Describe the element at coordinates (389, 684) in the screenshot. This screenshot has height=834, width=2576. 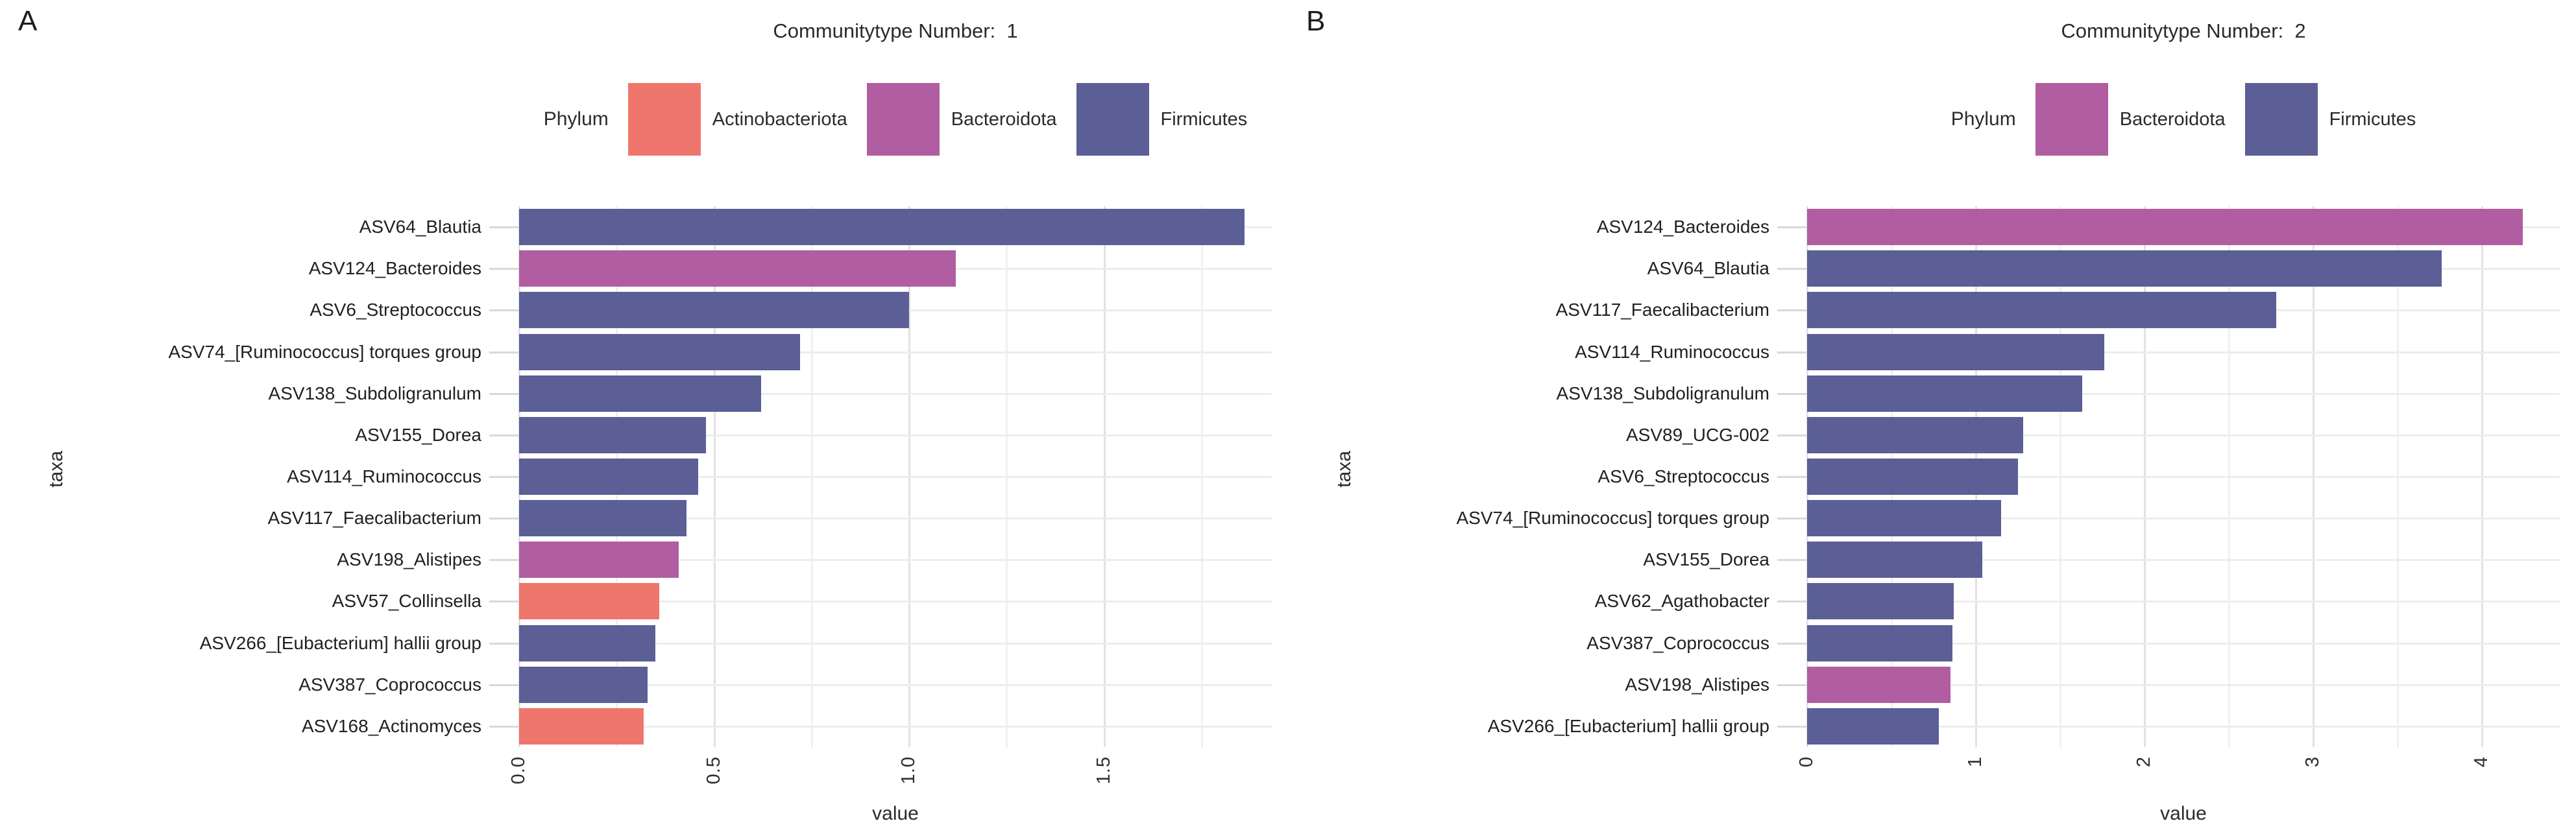
I see `taxa-label: ASV387_Coprococcus` at that location.